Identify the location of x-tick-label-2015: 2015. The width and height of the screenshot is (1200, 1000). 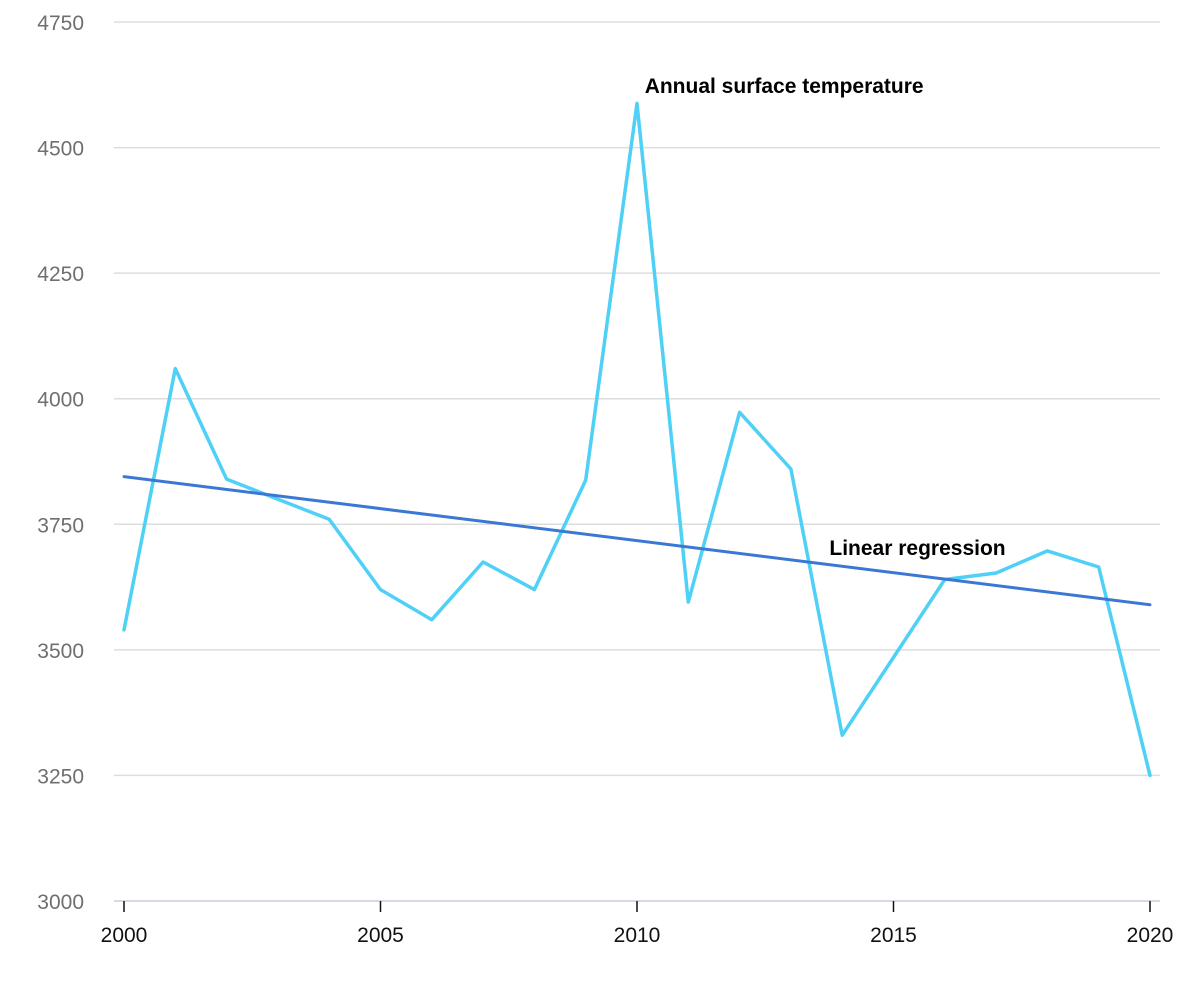
(893, 935).